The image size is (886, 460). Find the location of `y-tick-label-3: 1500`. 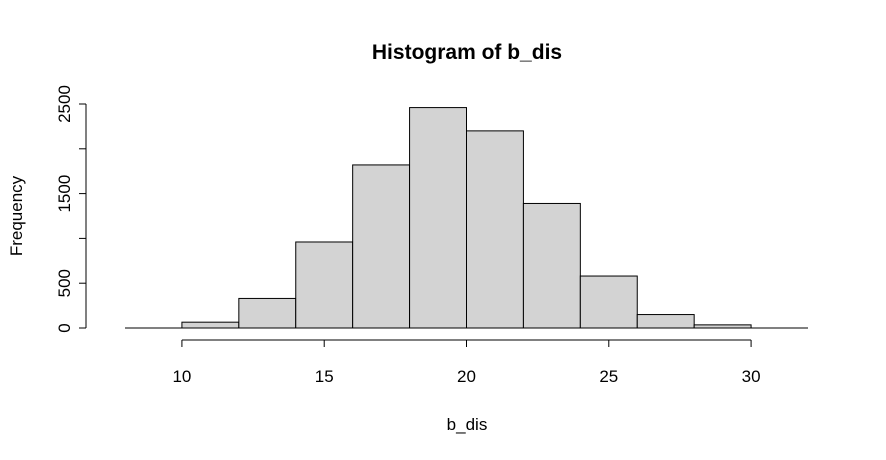

y-tick-label-3: 1500 is located at coordinates (64, 194).